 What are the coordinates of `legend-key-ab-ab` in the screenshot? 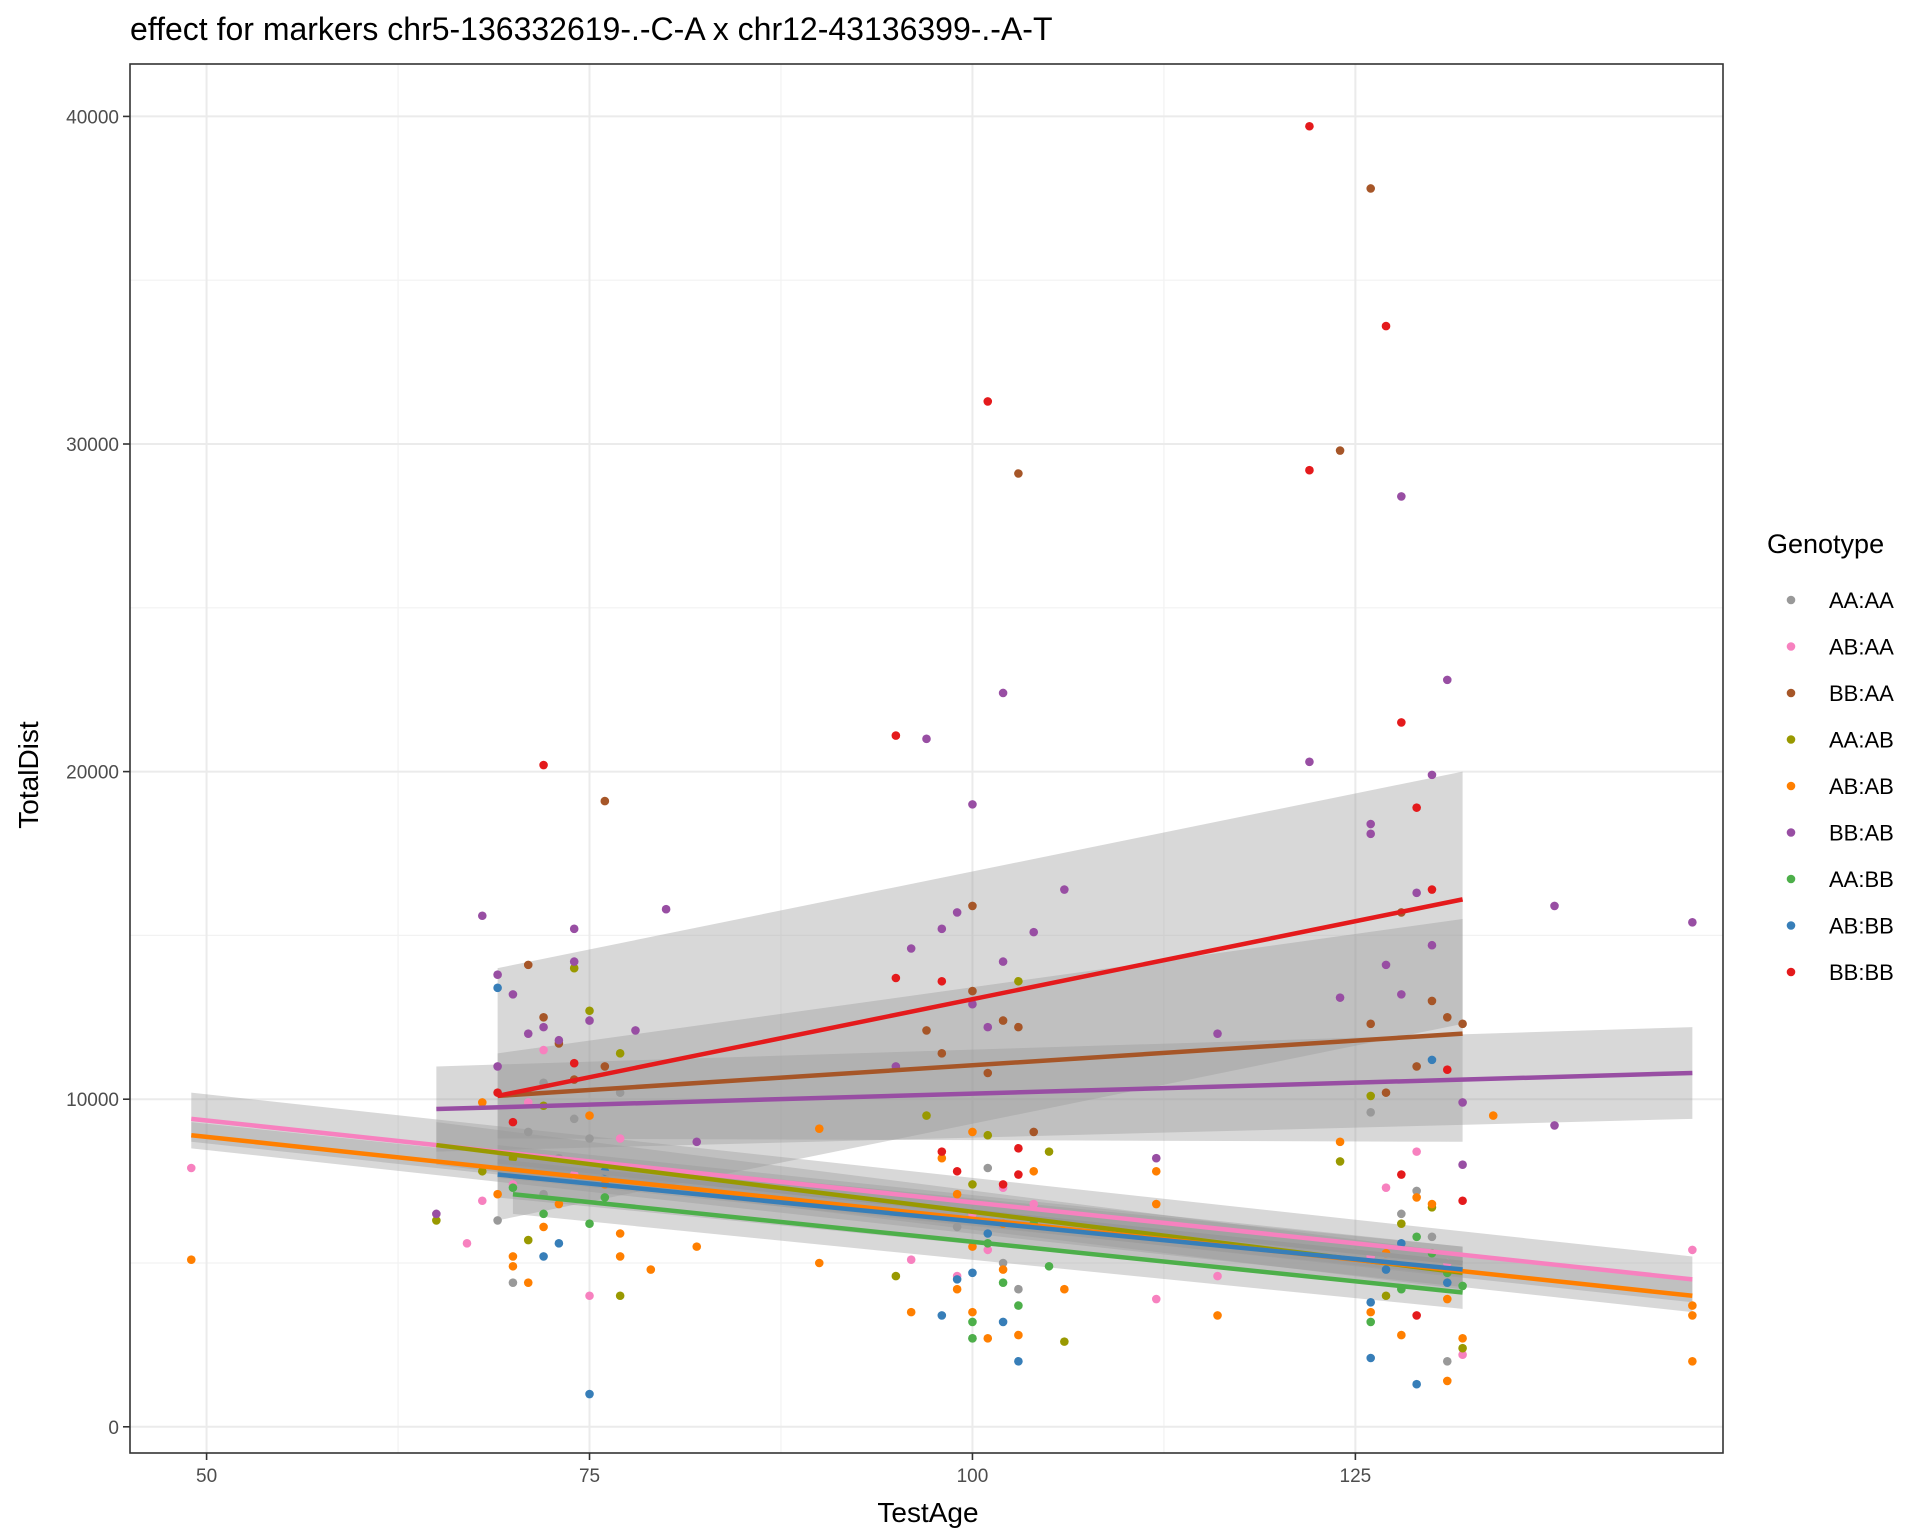 It's located at (1791, 786).